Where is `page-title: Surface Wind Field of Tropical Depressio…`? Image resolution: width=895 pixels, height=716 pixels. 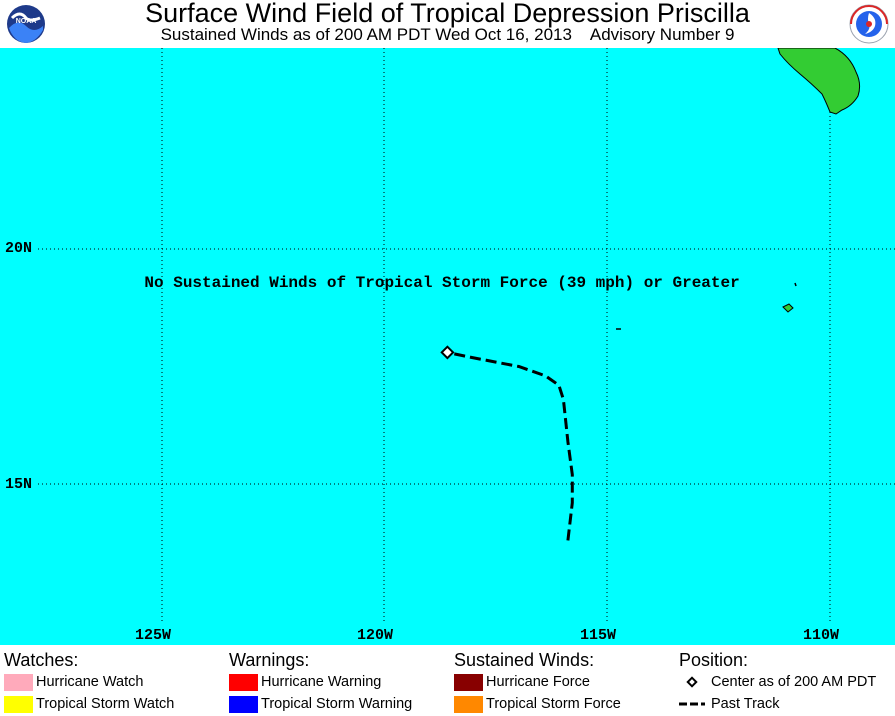
page-title: Surface Wind Field of Tropical Depressio… is located at coordinates (447, 14).